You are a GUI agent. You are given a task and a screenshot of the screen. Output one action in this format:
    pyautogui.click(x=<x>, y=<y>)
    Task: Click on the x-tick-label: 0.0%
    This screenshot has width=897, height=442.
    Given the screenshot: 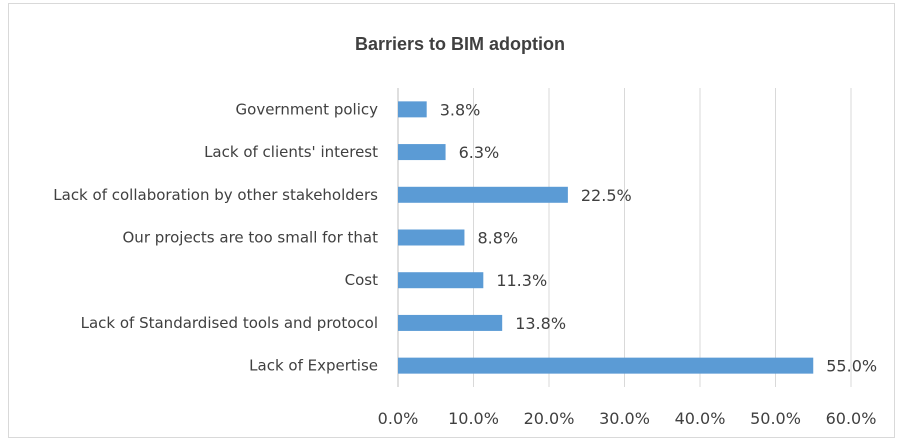 What is the action you would take?
    pyautogui.click(x=398, y=418)
    